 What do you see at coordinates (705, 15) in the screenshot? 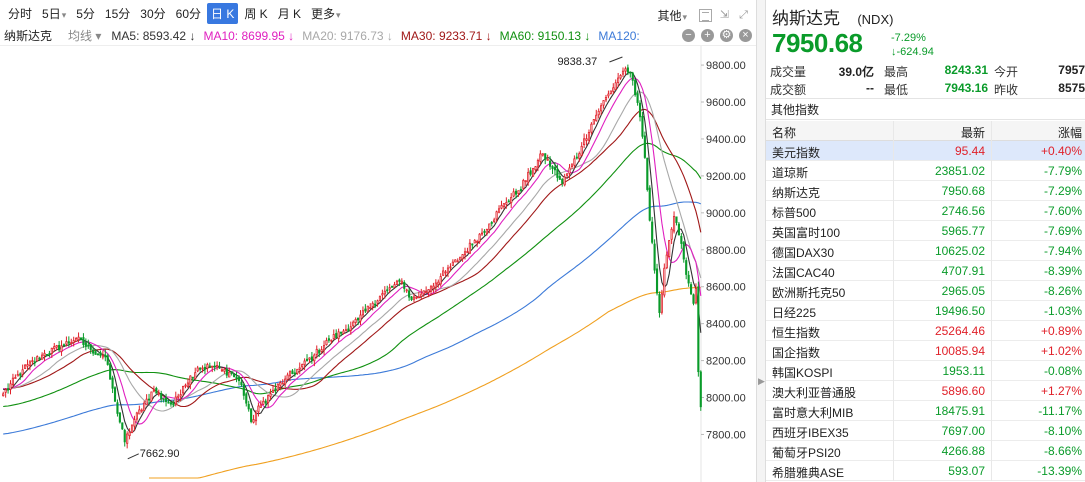
I see `layout-icon` at bounding box center [705, 15].